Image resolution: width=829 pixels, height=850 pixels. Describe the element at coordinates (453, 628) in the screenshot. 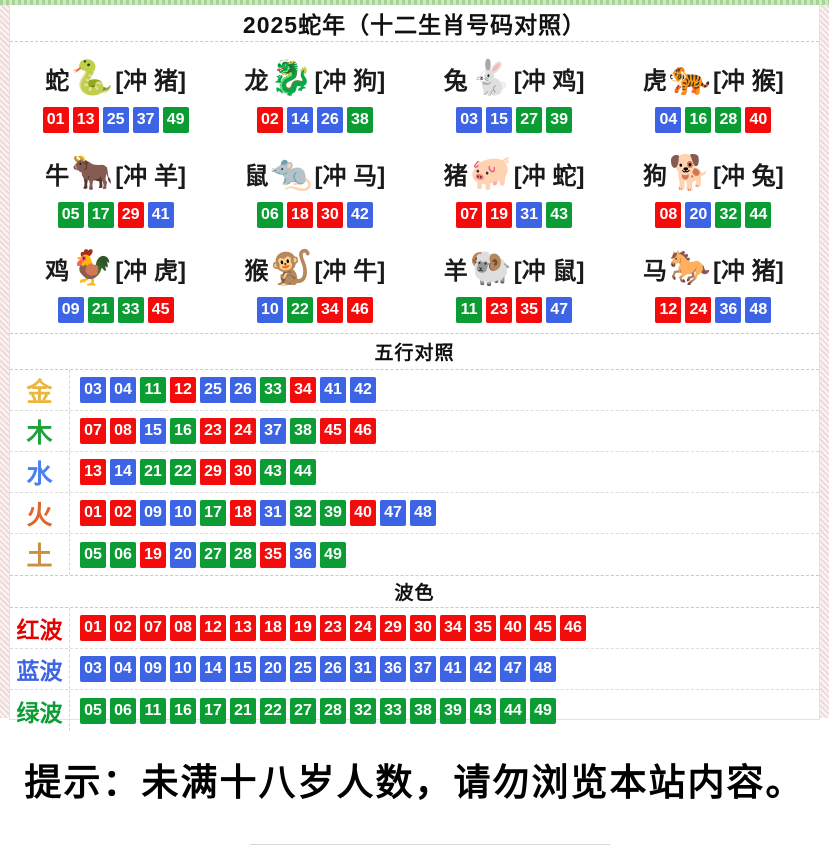

I see `number-ball: 34` at that location.